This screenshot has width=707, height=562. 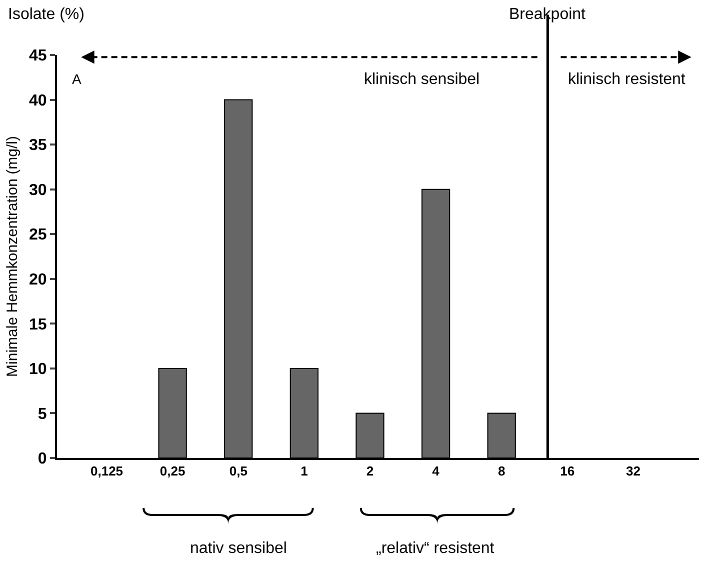 What do you see at coordinates (436, 471) in the screenshot?
I see `x-tick-label: 4` at bounding box center [436, 471].